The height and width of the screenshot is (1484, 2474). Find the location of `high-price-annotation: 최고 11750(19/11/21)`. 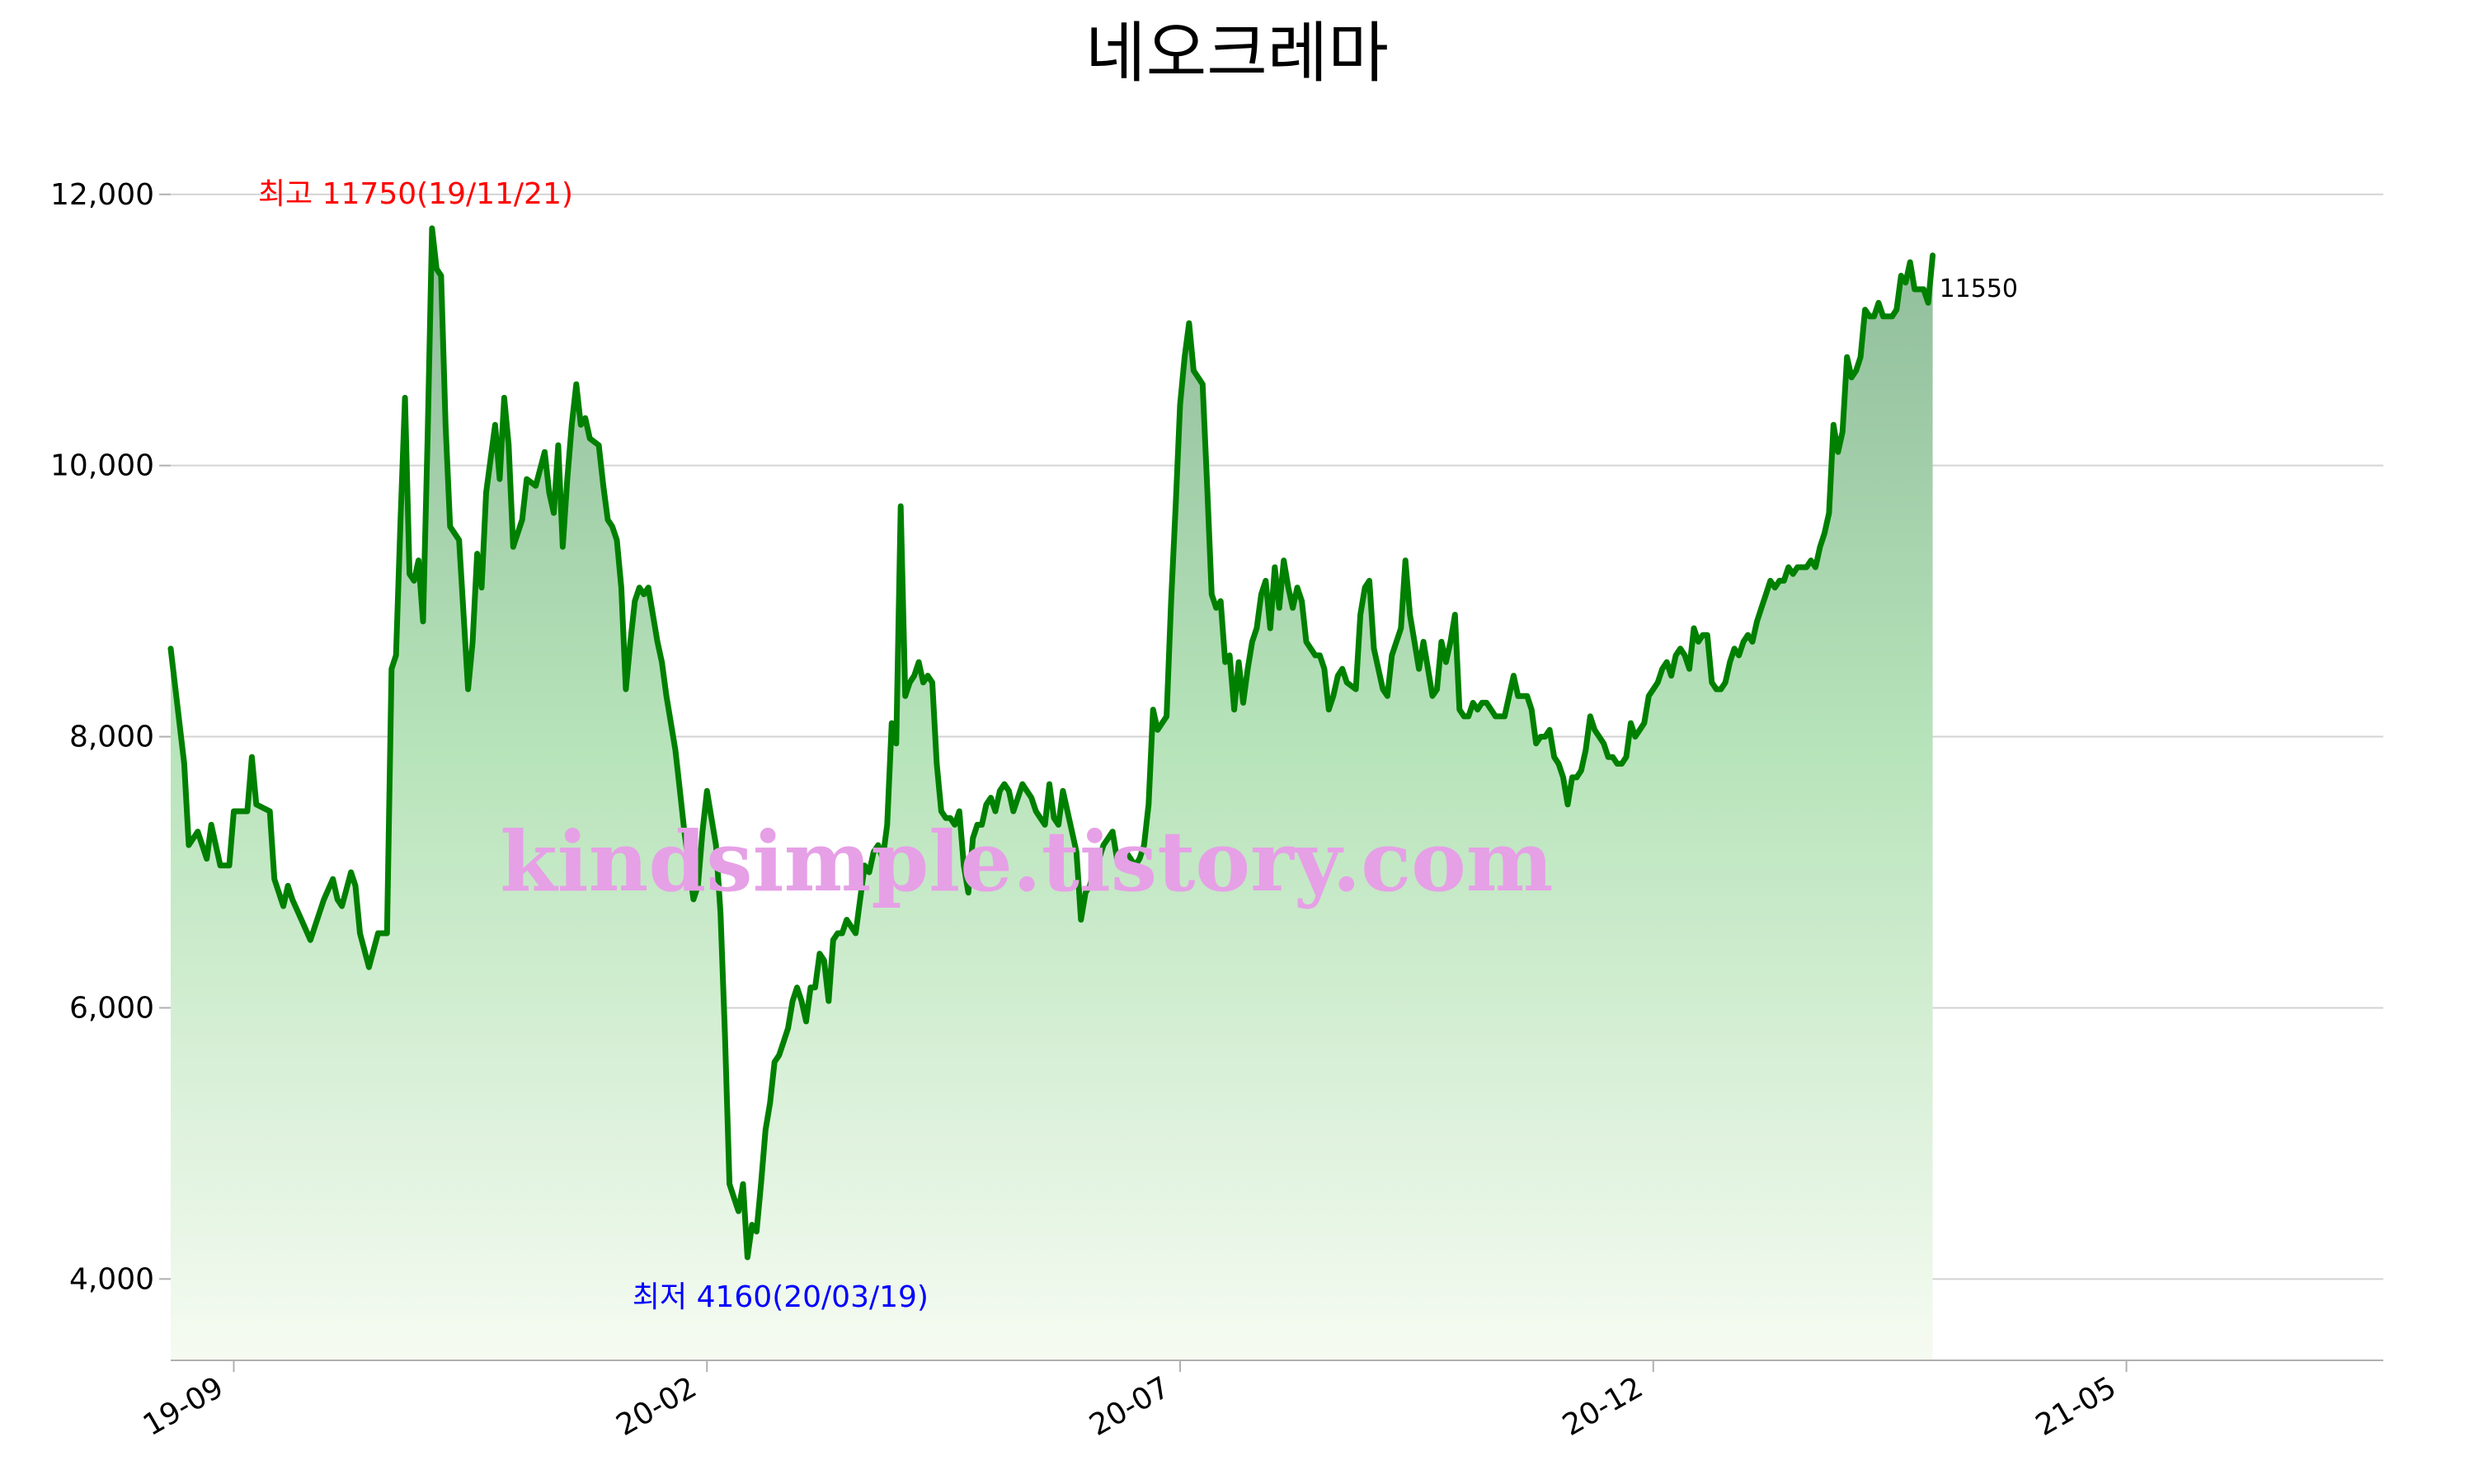

high-price-annotation: 최고 11750(19/11/21) is located at coordinates (415, 194).